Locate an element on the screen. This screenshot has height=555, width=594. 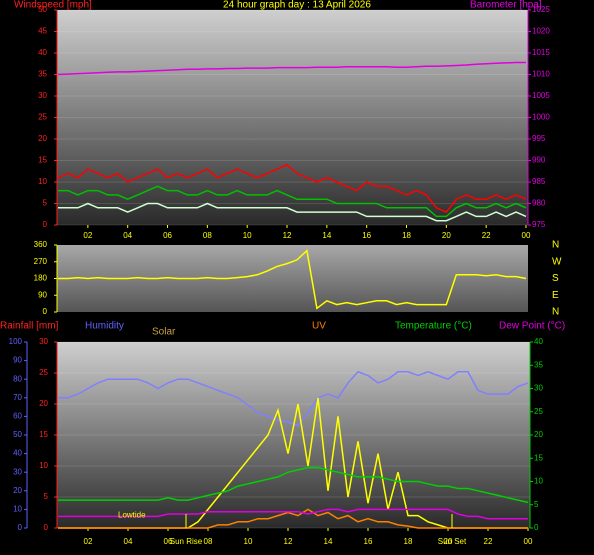
chart-title: 24 hour graph day : 13 April 2026 is located at coordinates (297, 5).